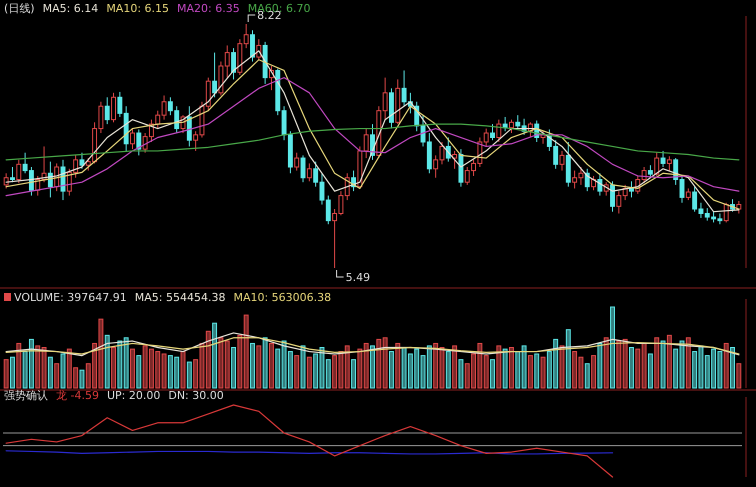 The image size is (756, 487). What do you see at coordinates (208, 8) in the screenshot?
I see `text: MA20: 6.35` at bounding box center [208, 8].